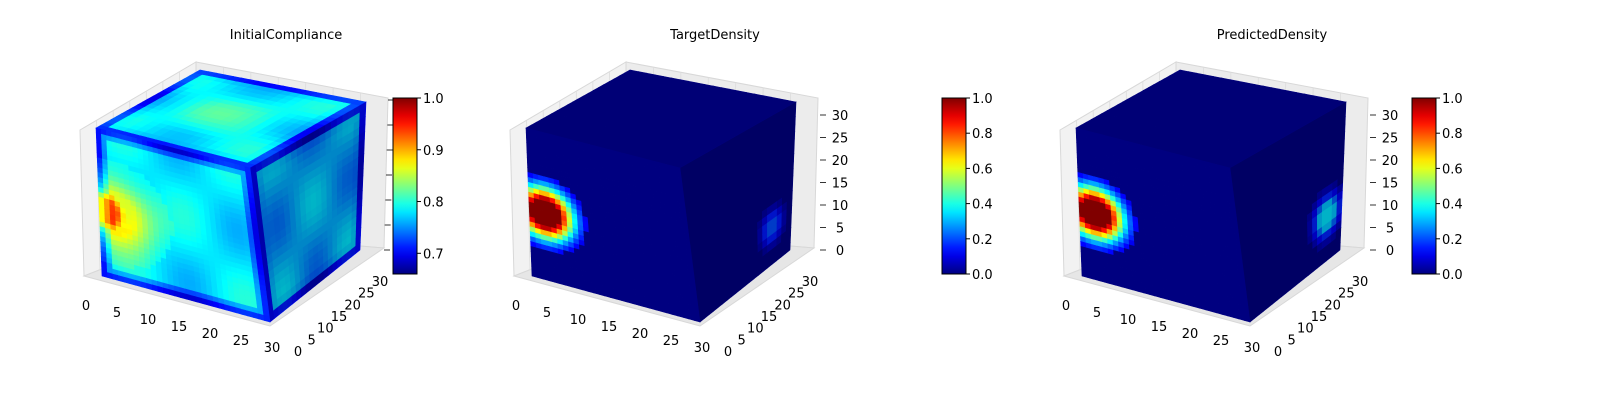  What do you see at coordinates (967, 187) in the screenshot?
I see `colorbar: 0.0 0.2 0.4 0.6 0.8 1.0` at bounding box center [967, 187].